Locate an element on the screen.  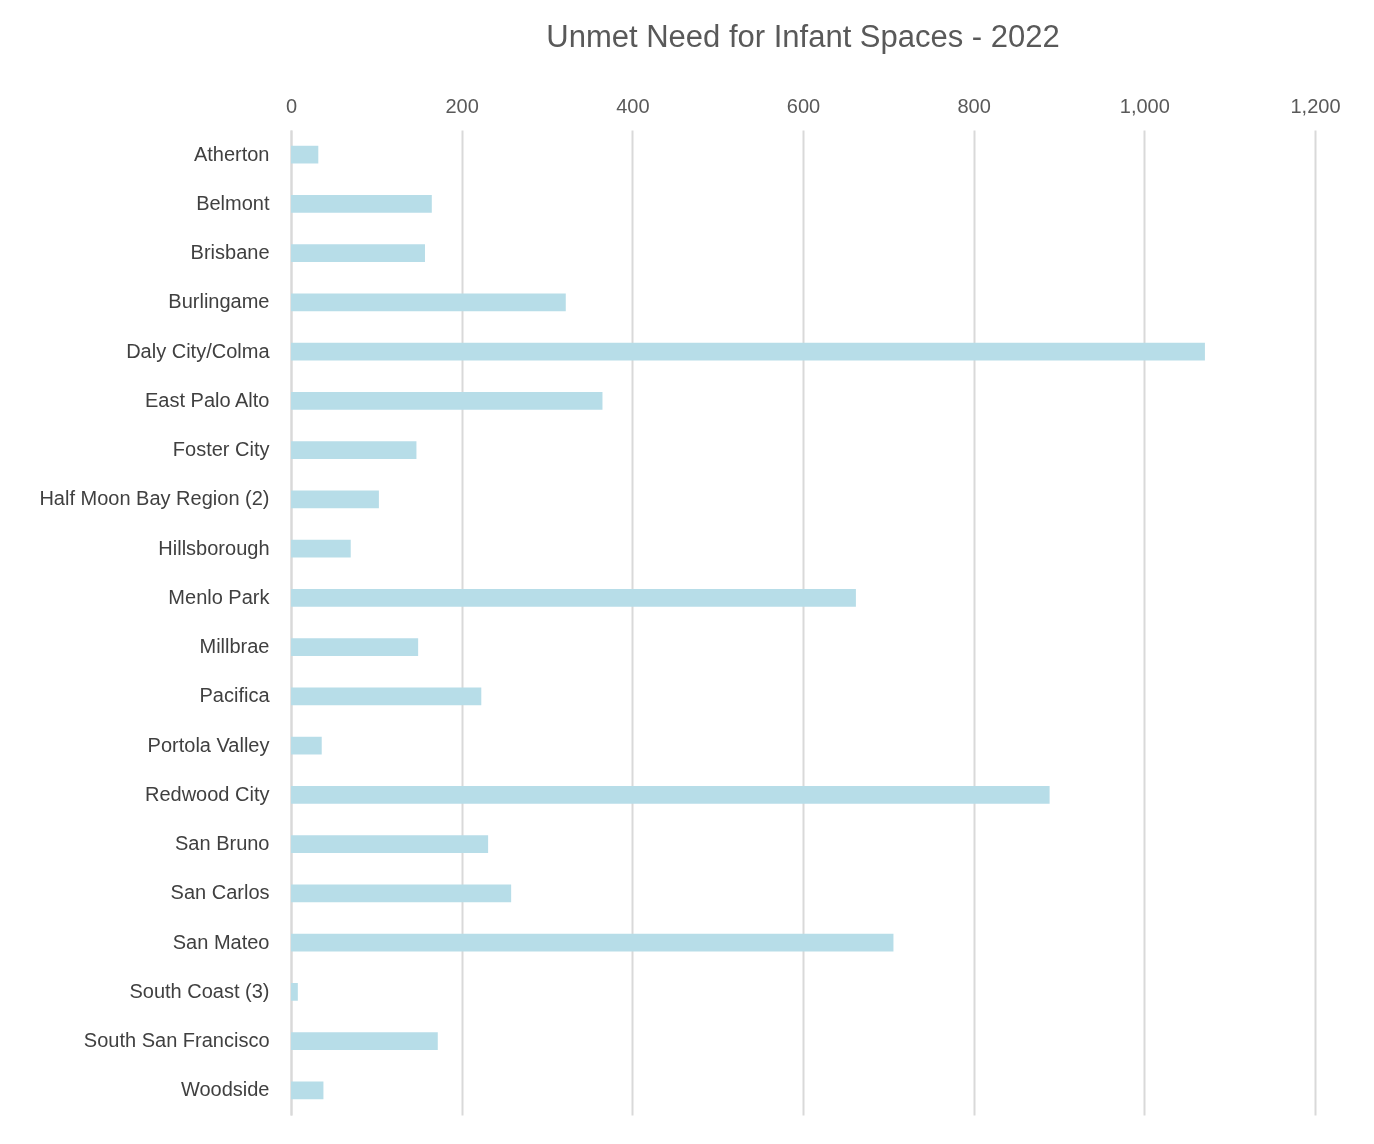
y-tick-label: South Coast (3) is located at coordinates (199, 990).